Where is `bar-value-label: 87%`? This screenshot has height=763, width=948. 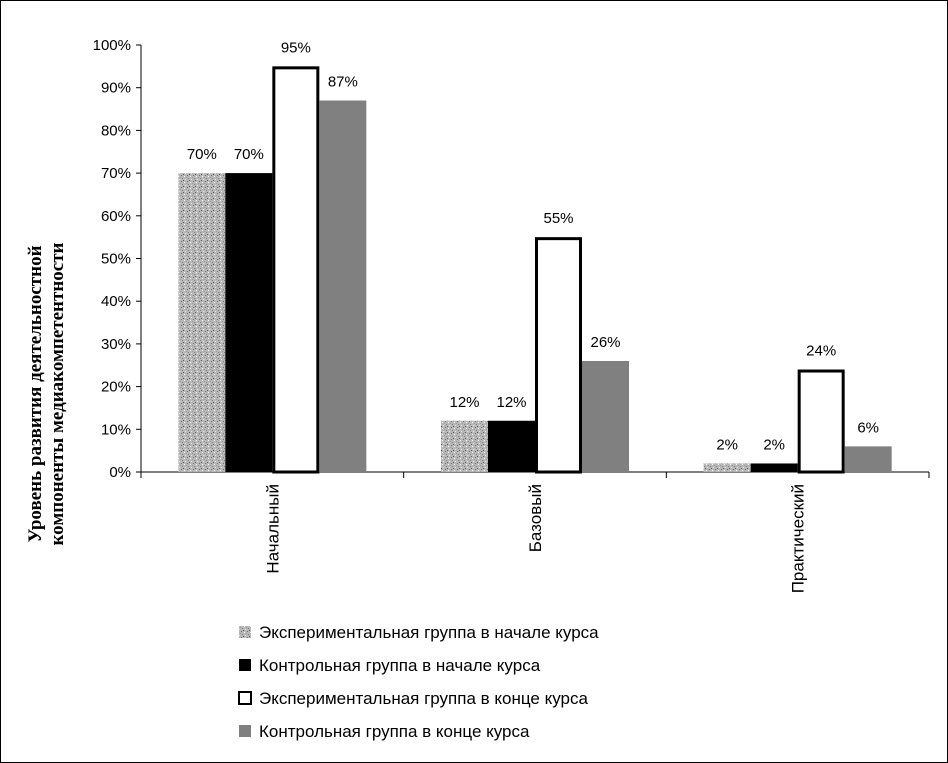
bar-value-label: 87% is located at coordinates (343, 82).